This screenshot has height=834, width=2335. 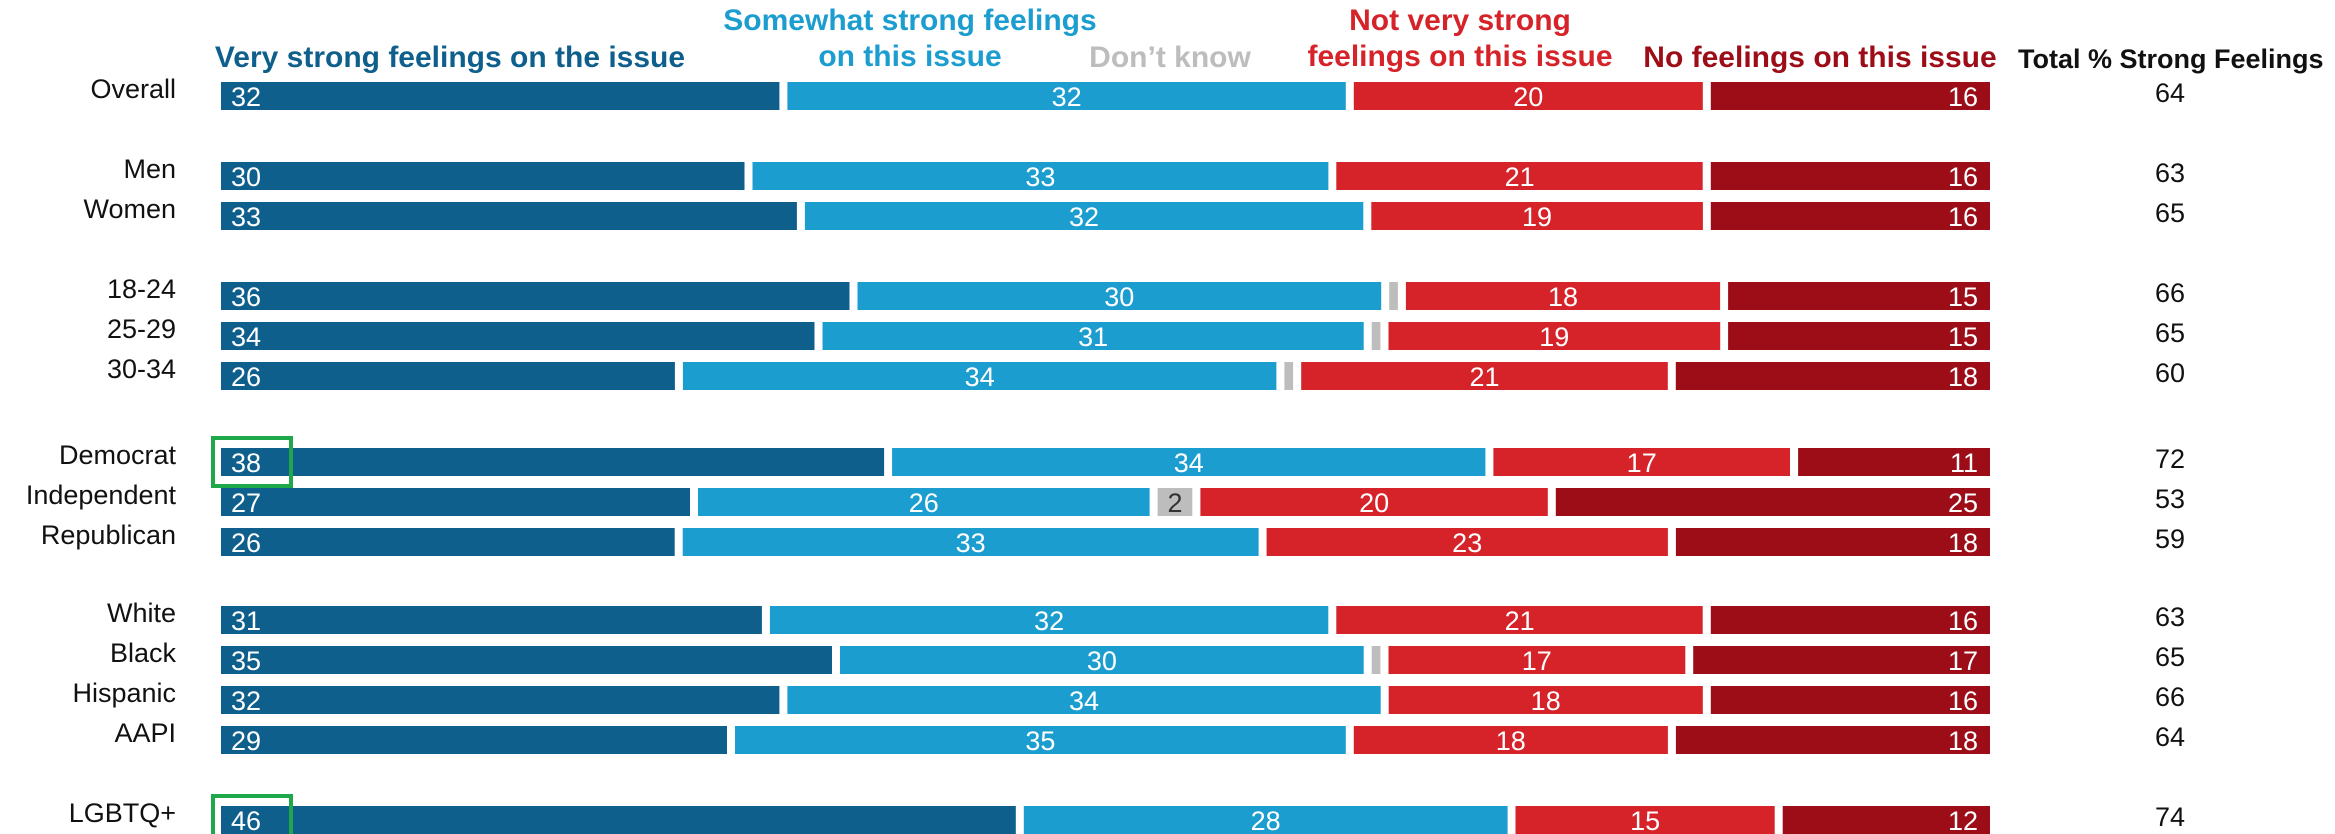 I want to click on bar-aapi-somewhat-strong, so click(x=1040, y=740).